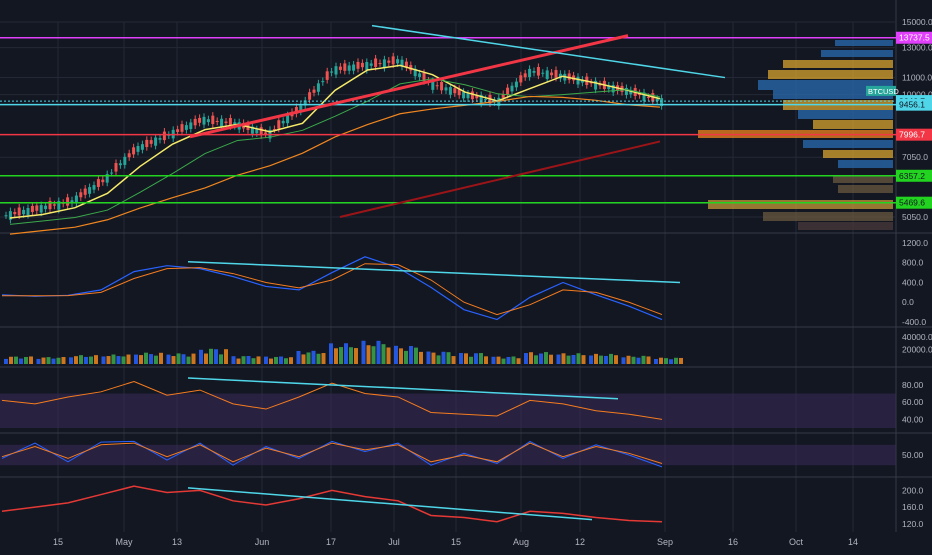 The width and height of the screenshot is (932, 555). I want to click on y-tick-osc-2: 120.0, so click(913, 524).